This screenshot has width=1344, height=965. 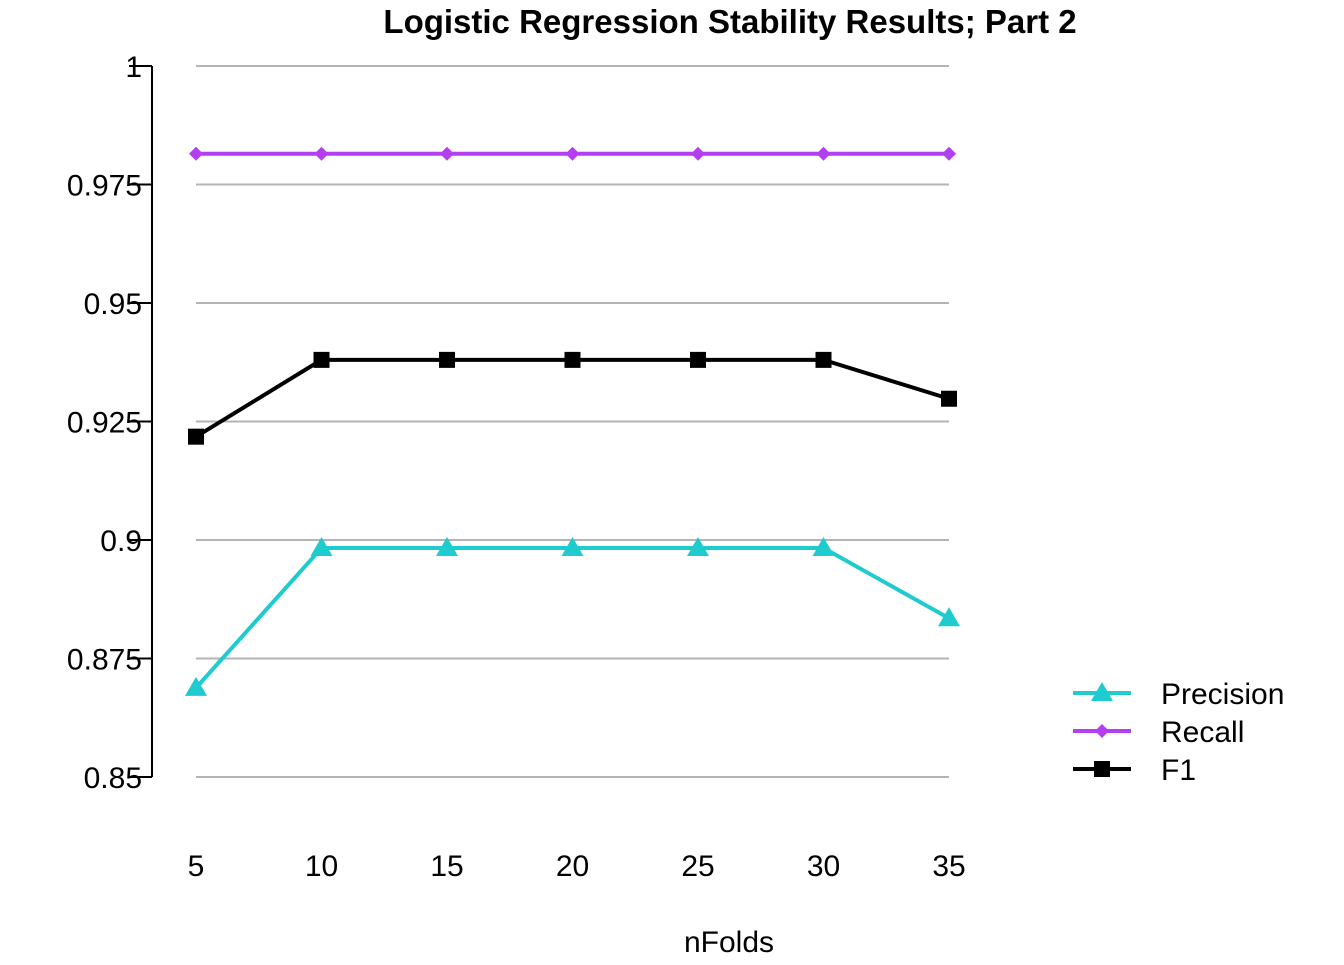 I want to click on series-f1, so click(x=572, y=398).